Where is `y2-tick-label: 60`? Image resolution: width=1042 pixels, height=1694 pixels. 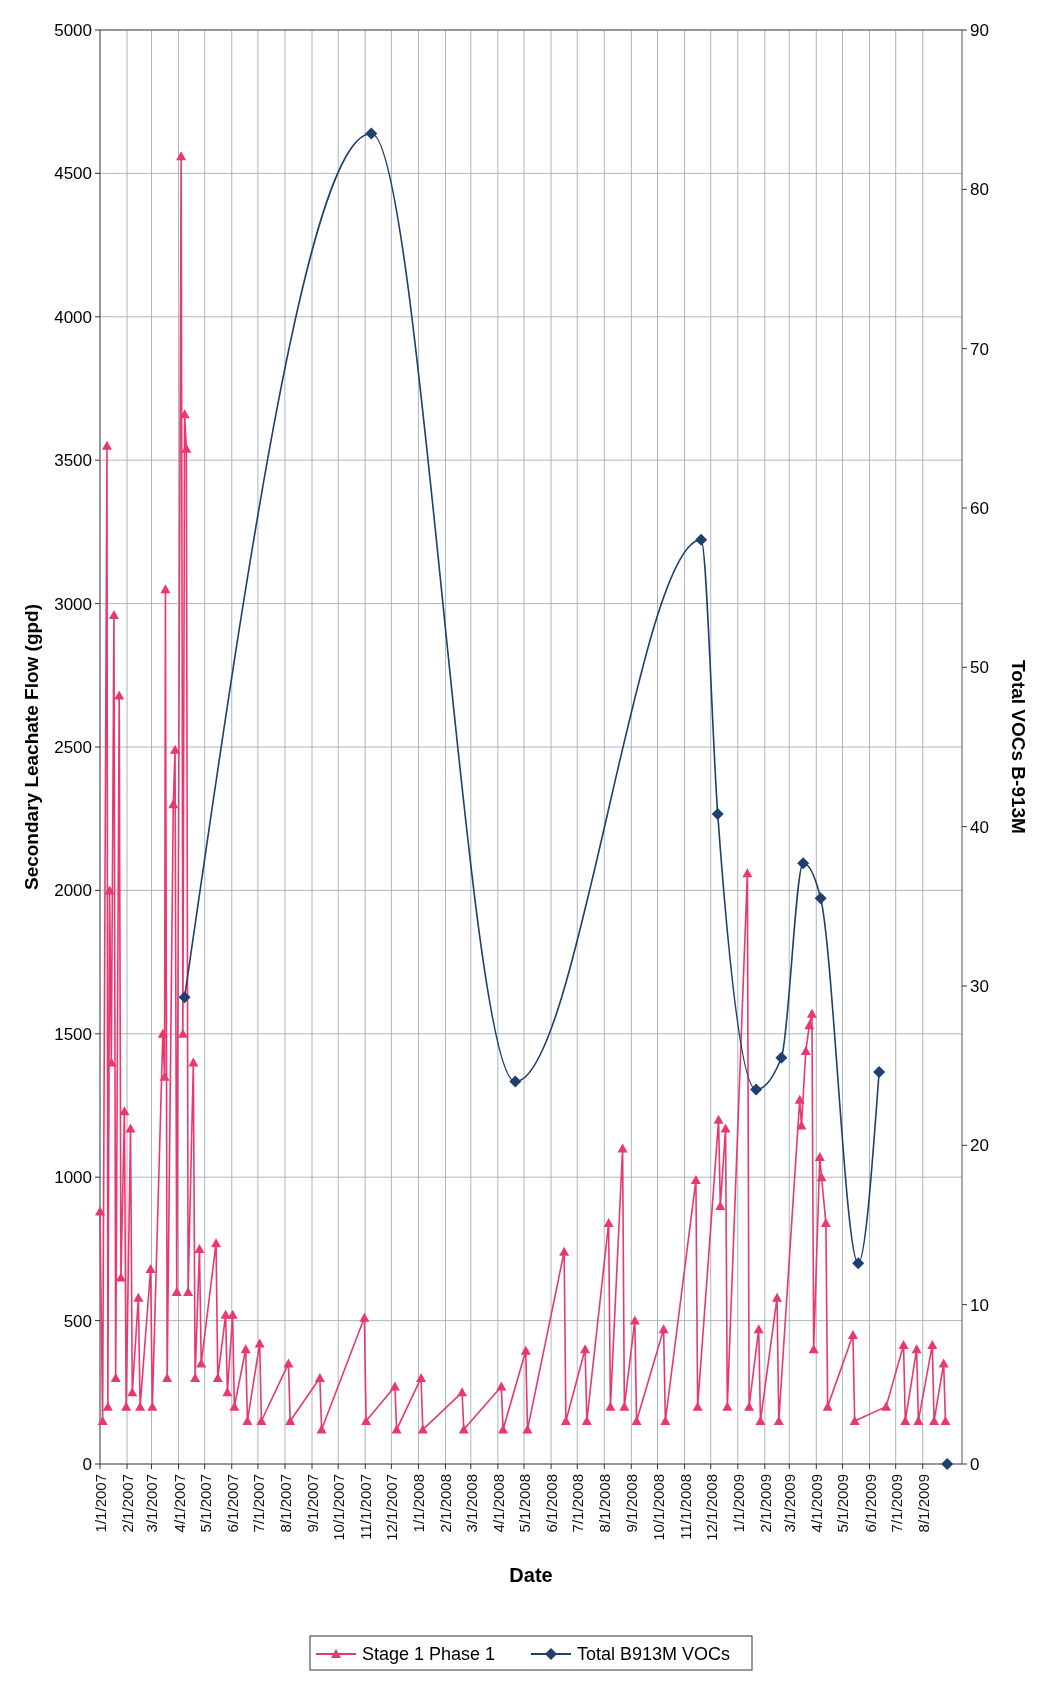 y2-tick-label: 60 is located at coordinates (979, 508).